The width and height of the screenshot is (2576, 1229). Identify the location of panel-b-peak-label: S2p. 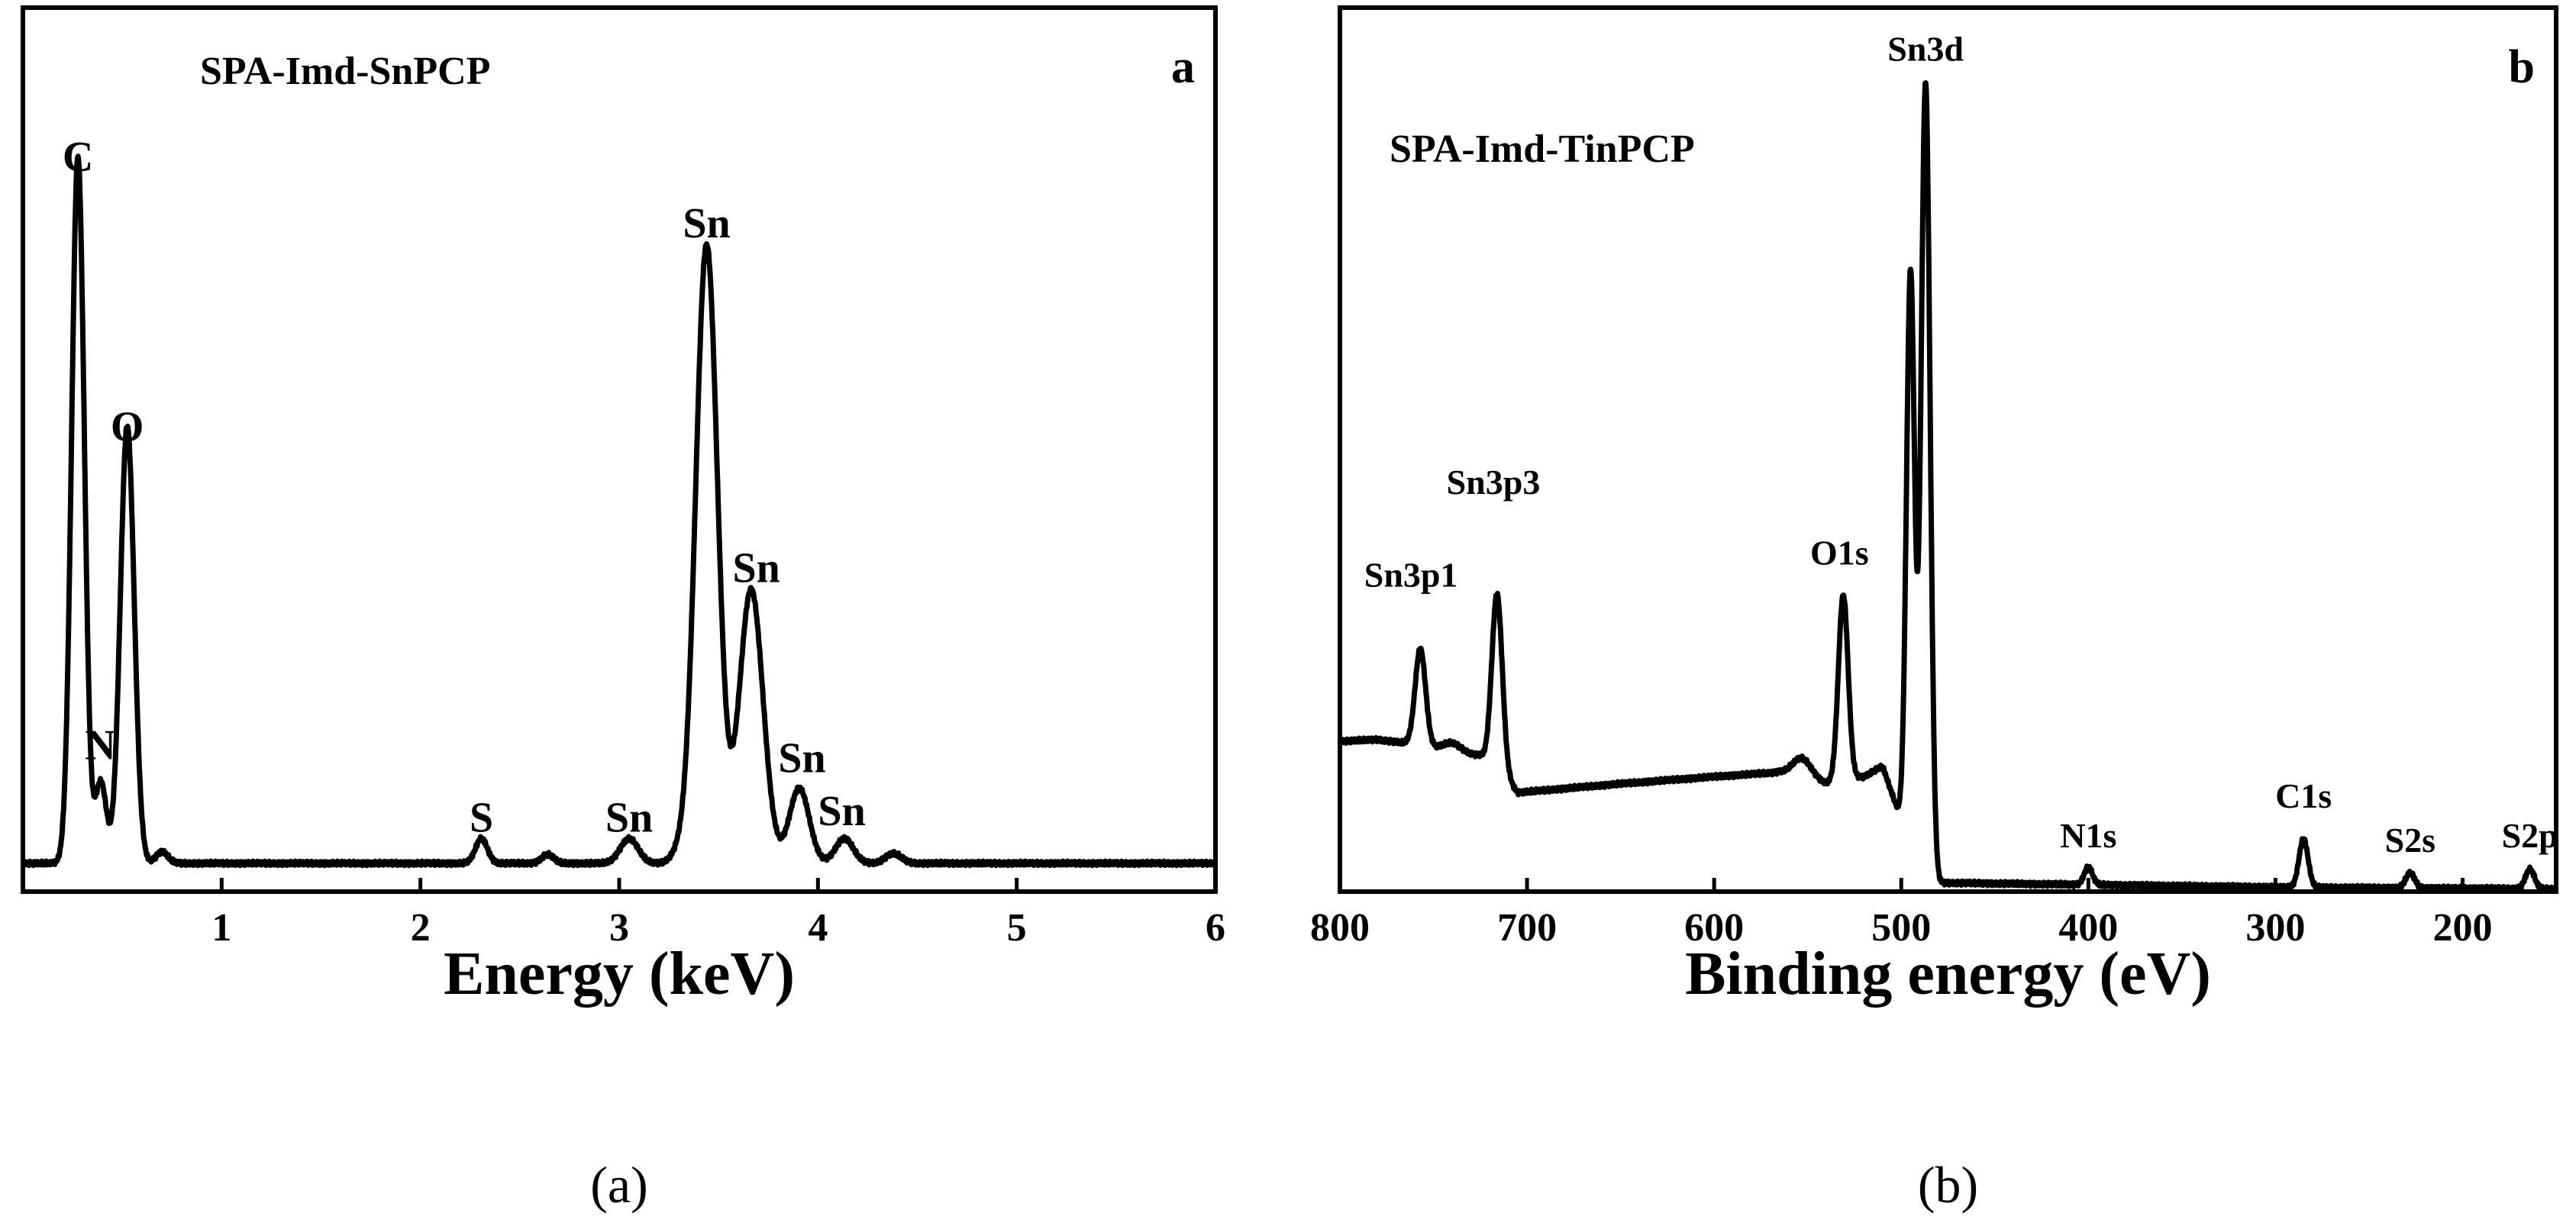
(2530, 835).